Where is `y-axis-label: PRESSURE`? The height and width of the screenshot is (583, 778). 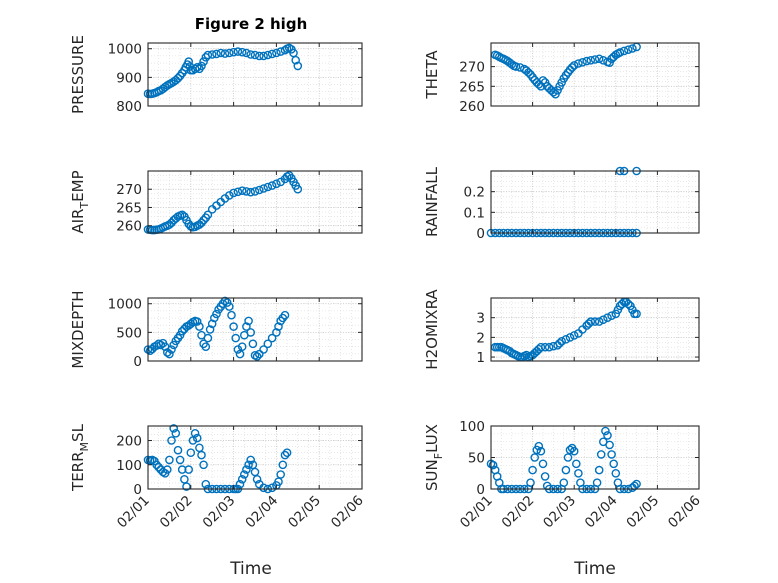
y-axis-label: PRESSURE is located at coordinates (78, 74).